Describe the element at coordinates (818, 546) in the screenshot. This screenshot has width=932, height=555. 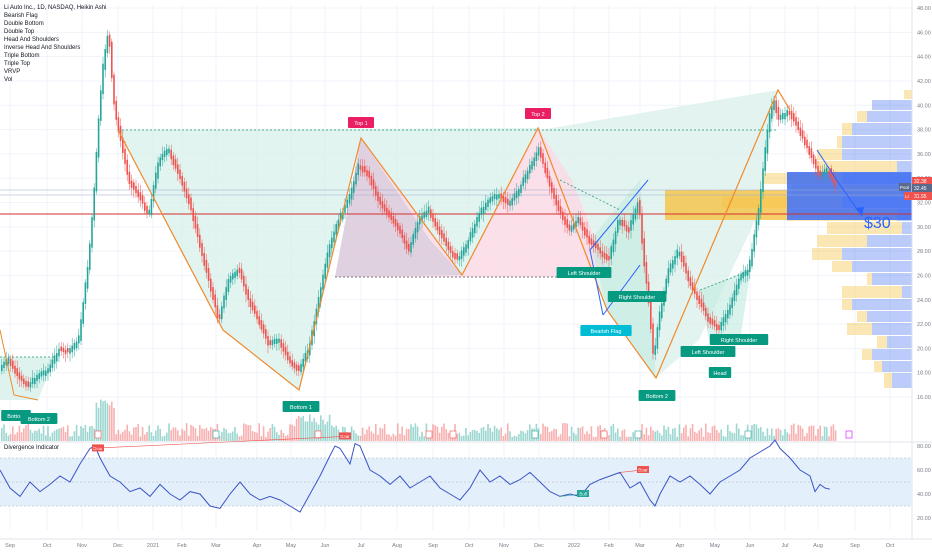
I see `time-axis-label: Aug` at that location.